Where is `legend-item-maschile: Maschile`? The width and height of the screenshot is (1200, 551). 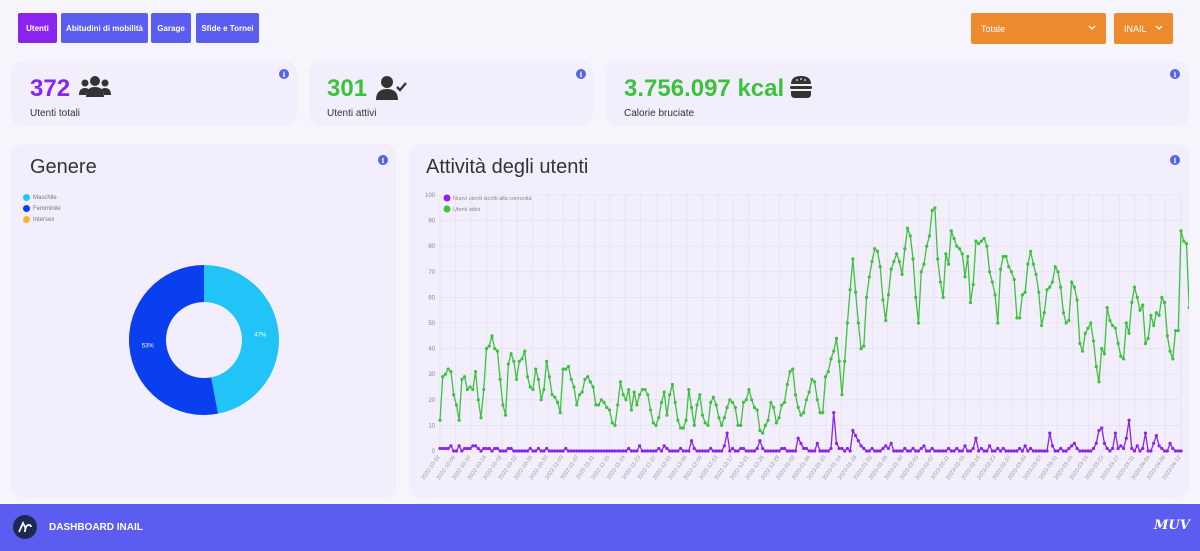
legend-item-maschile: Maschile is located at coordinates (40, 197).